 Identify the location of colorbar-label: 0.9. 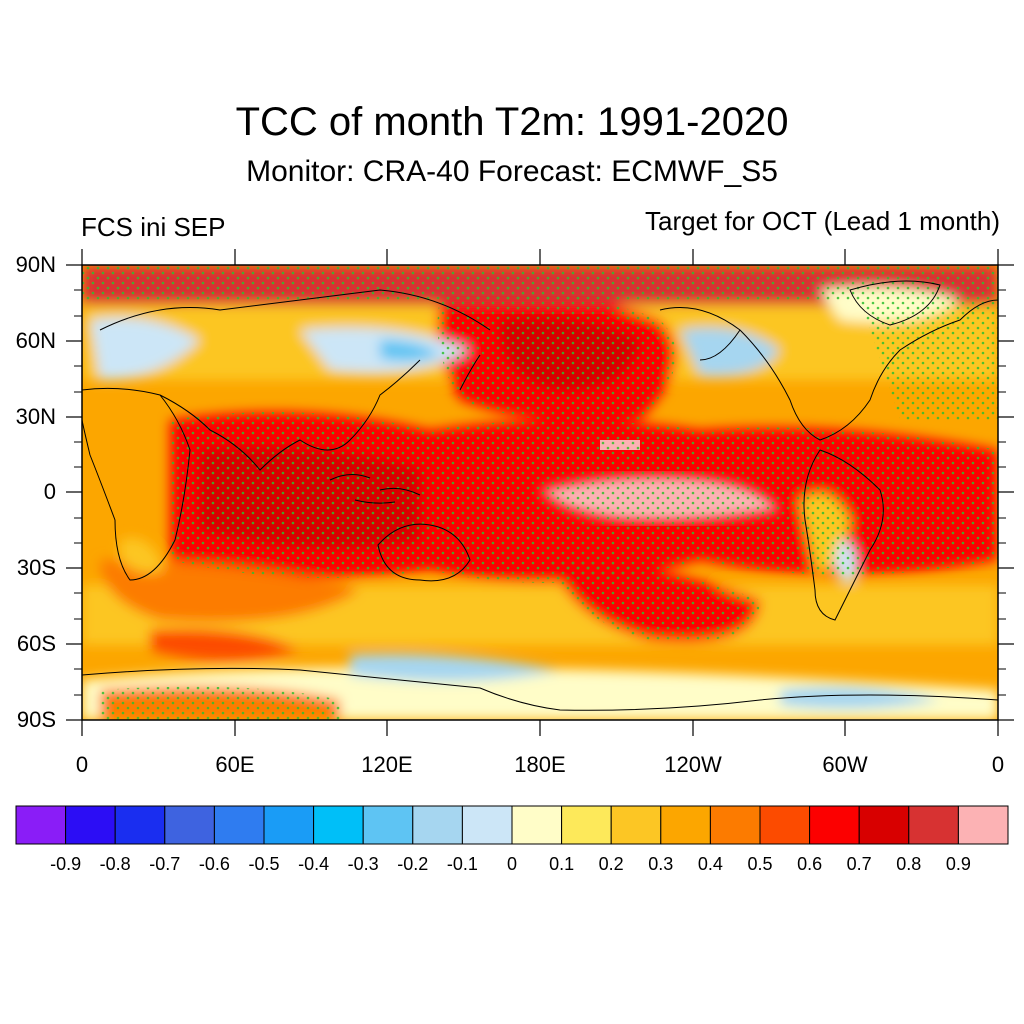
(958, 864).